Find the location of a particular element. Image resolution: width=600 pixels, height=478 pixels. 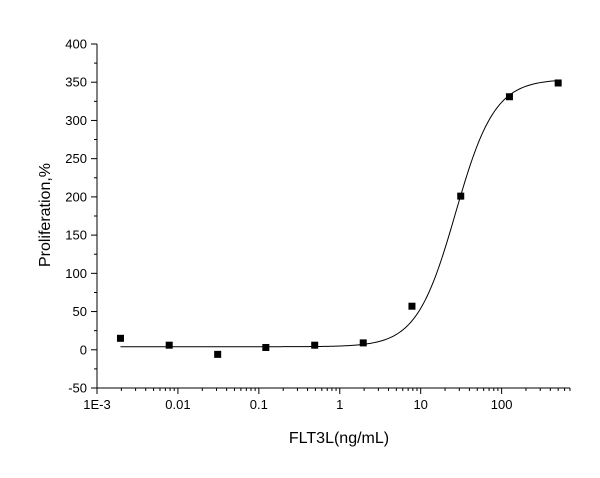

y-tick-label: 300 is located at coordinates (76, 120).